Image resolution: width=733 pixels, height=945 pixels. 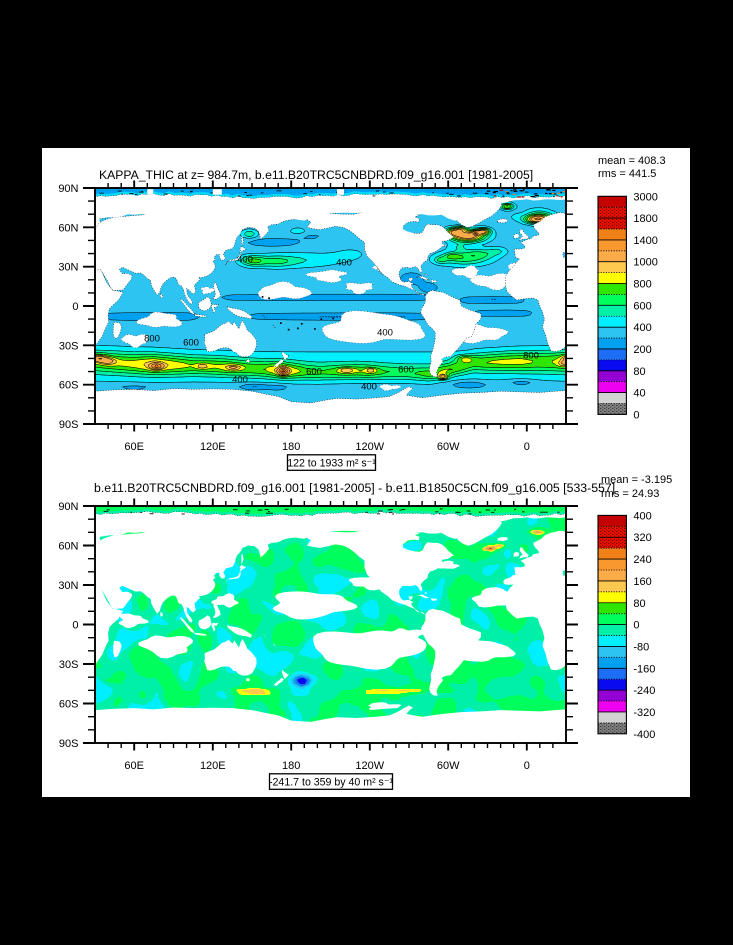 What do you see at coordinates (644, 691) in the screenshot?
I see `svg-text: -240` at bounding box center [644, 691].